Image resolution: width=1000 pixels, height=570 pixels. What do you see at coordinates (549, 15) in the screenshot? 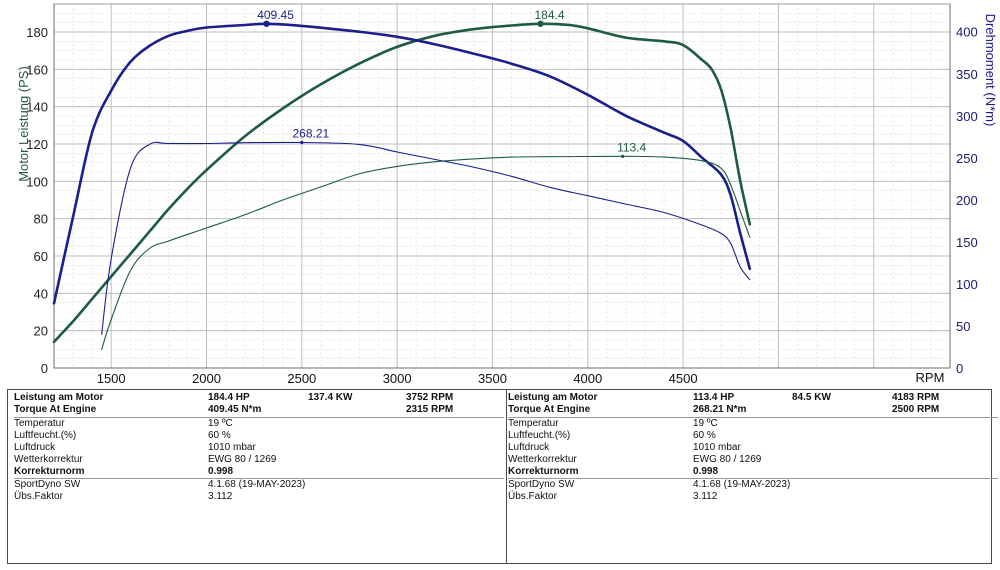
I see `power-peak-label-bold: 184.4` at bounding box center [549, 15].